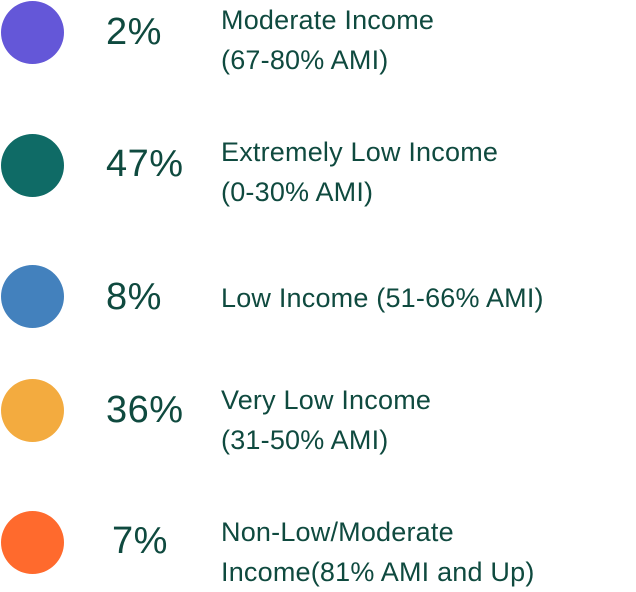 Image resolution: width=636 pixels, height=592 pixels. What do you see at coordinates (134, 32) in the screenshot?
I see `percent-moderate-income: 2%` at bounding box center [134, 32].